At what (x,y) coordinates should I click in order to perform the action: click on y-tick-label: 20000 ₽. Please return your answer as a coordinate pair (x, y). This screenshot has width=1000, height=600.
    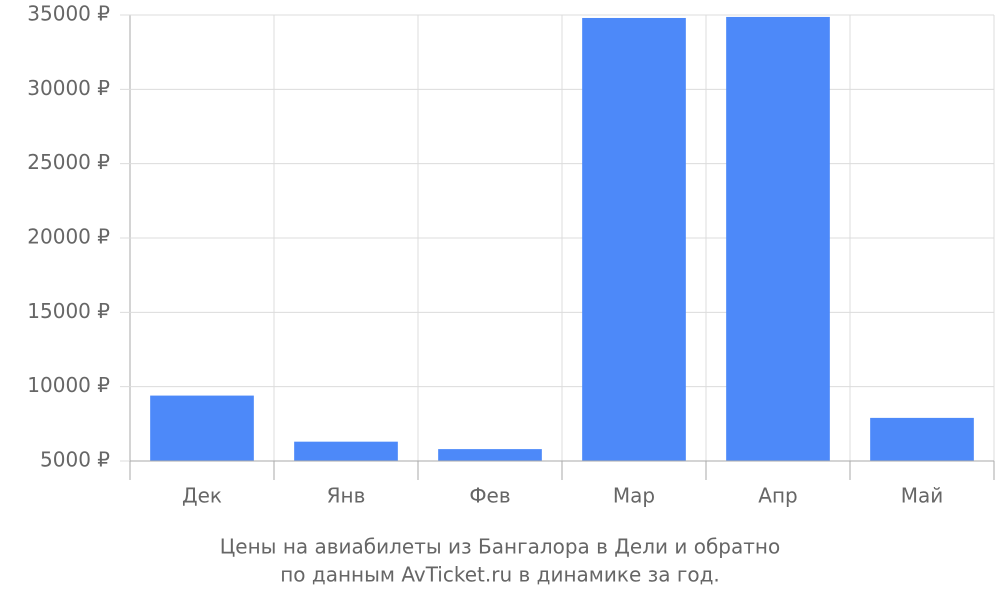
    Looking at the image, I should click on (68, 237).